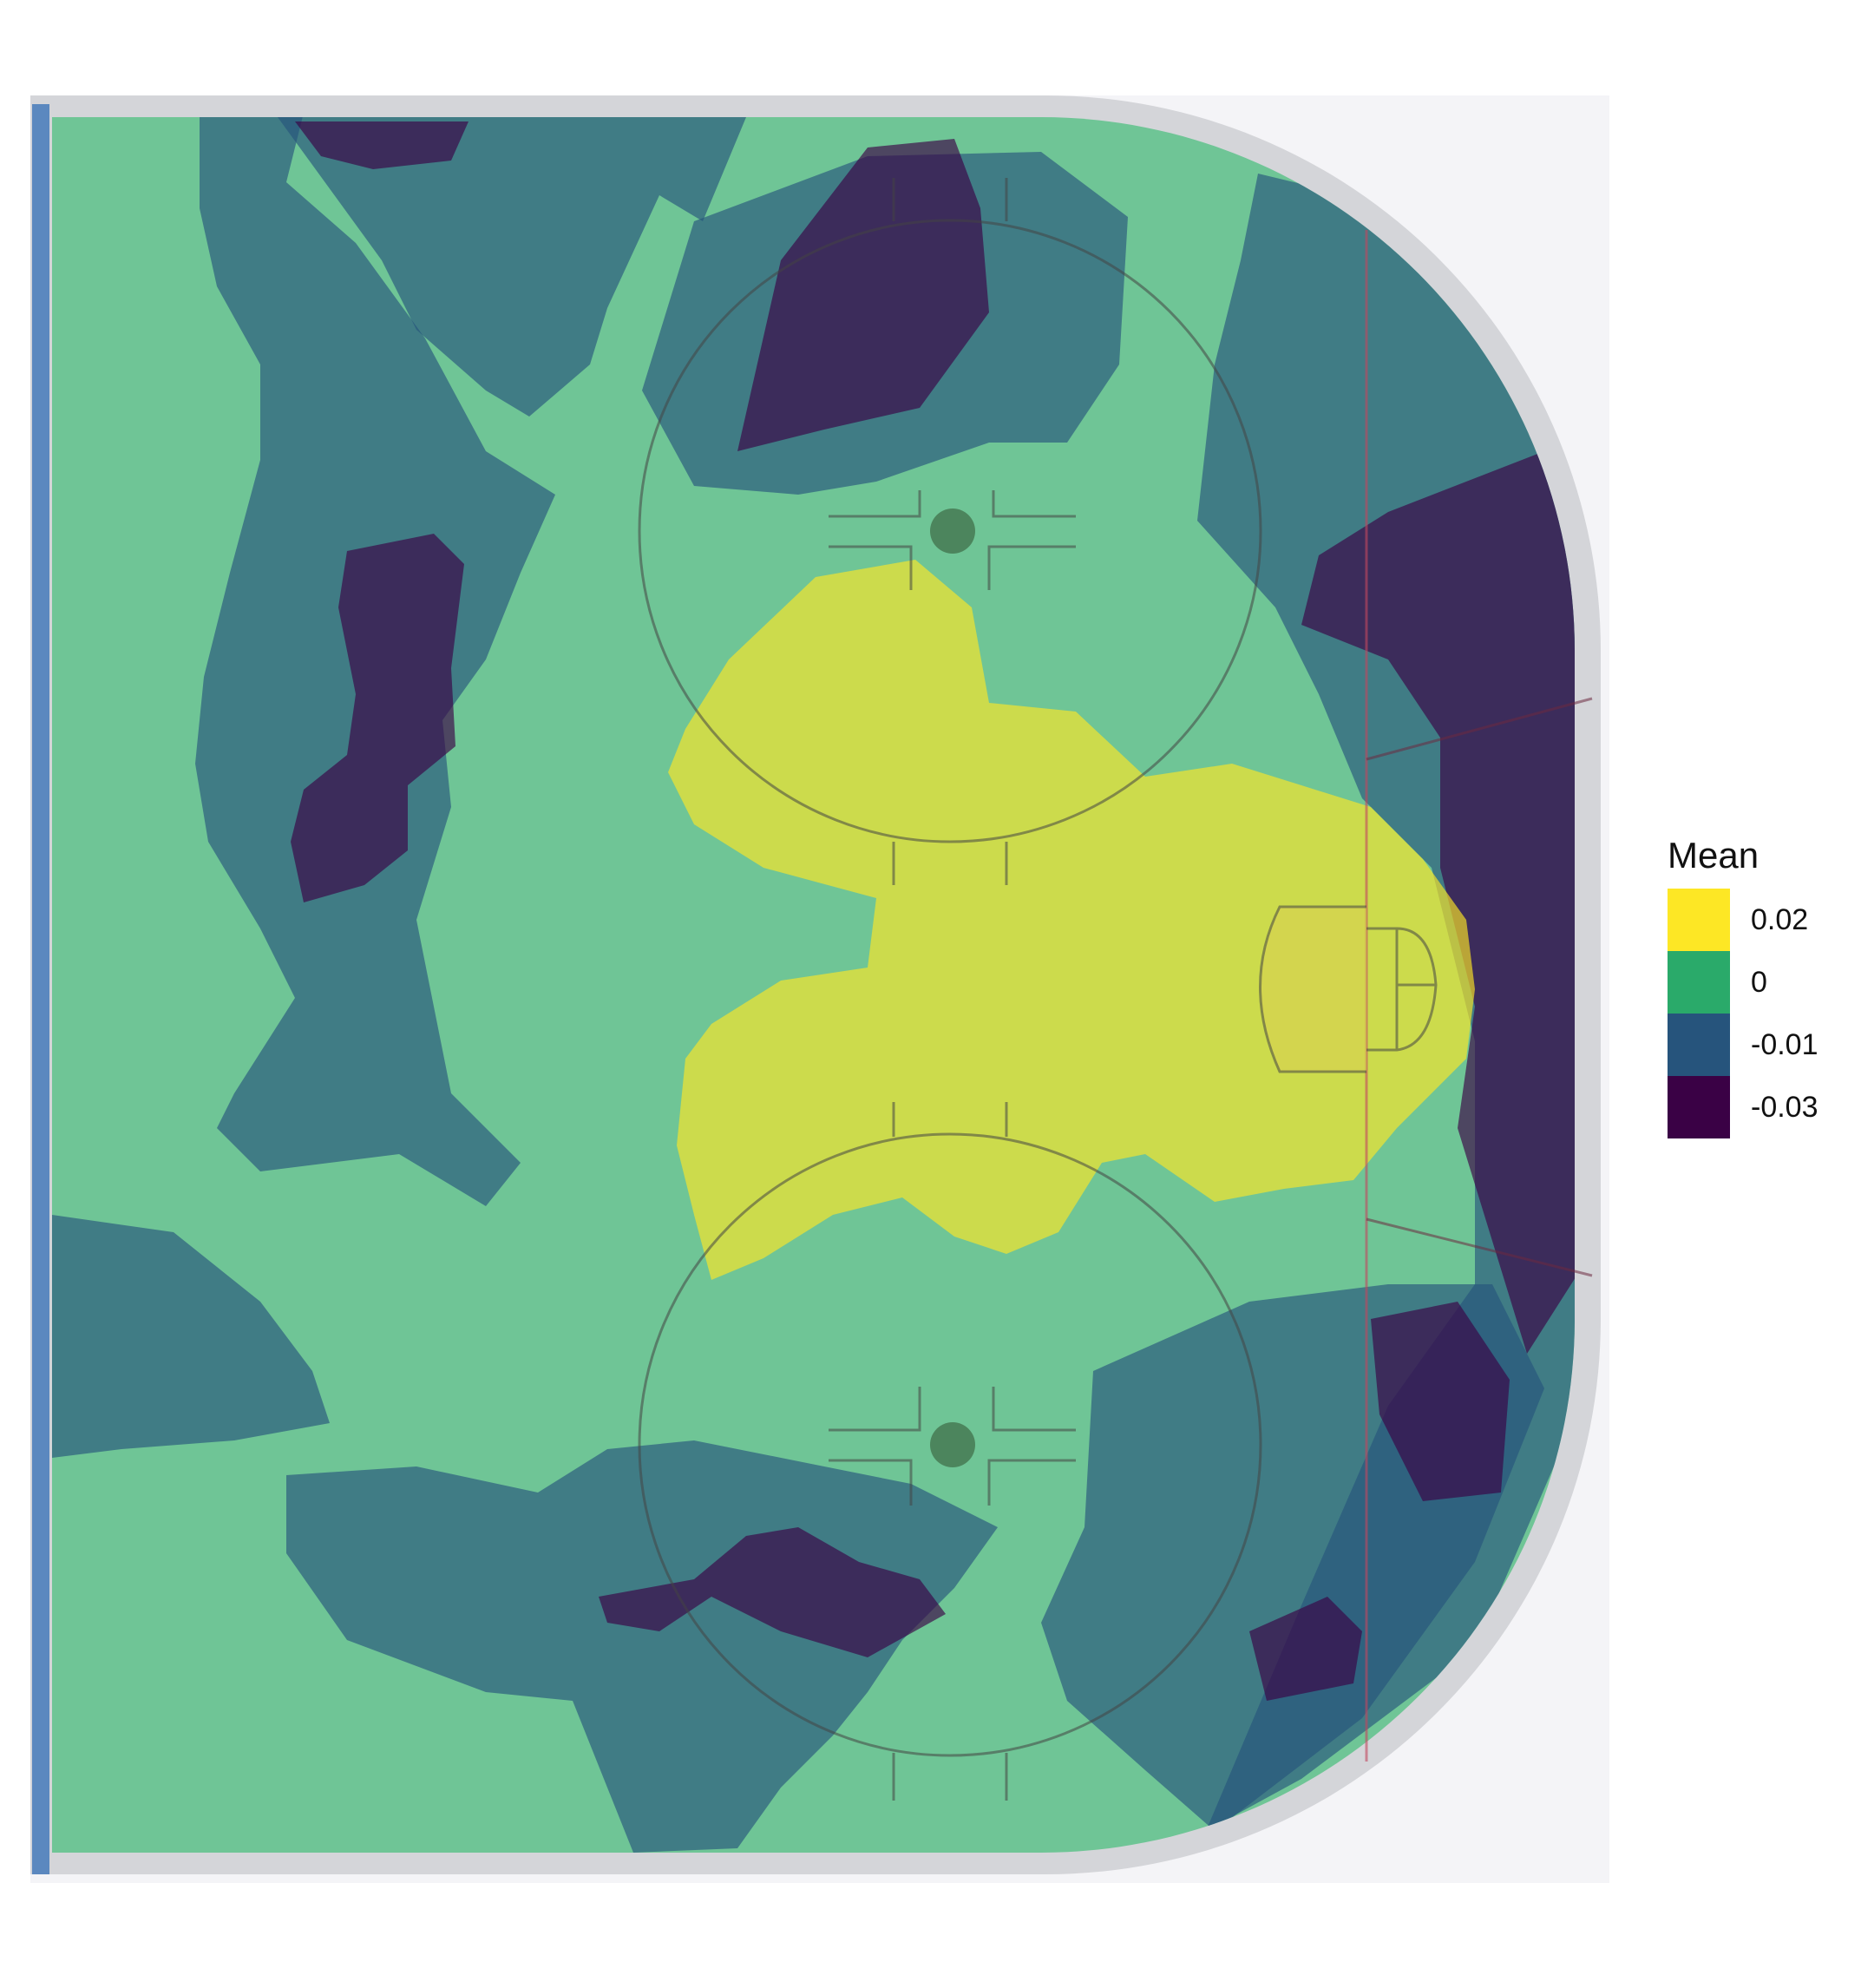 Image resolution: width=1861 pixels, height=1988 pixels. I want to click on legend-title: Mean, so click(1713, 855).